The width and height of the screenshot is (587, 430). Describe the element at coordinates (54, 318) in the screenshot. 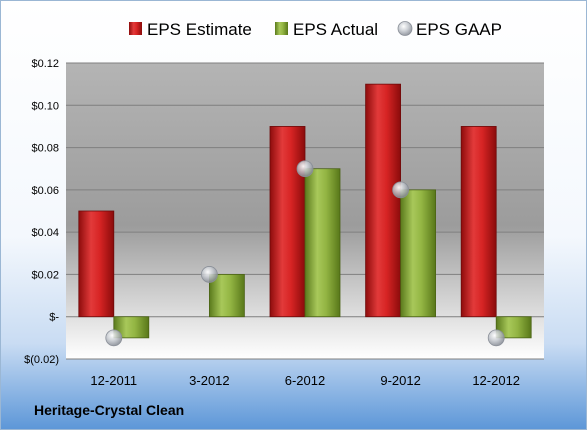

I see `y-tick-label: $-` at that location.